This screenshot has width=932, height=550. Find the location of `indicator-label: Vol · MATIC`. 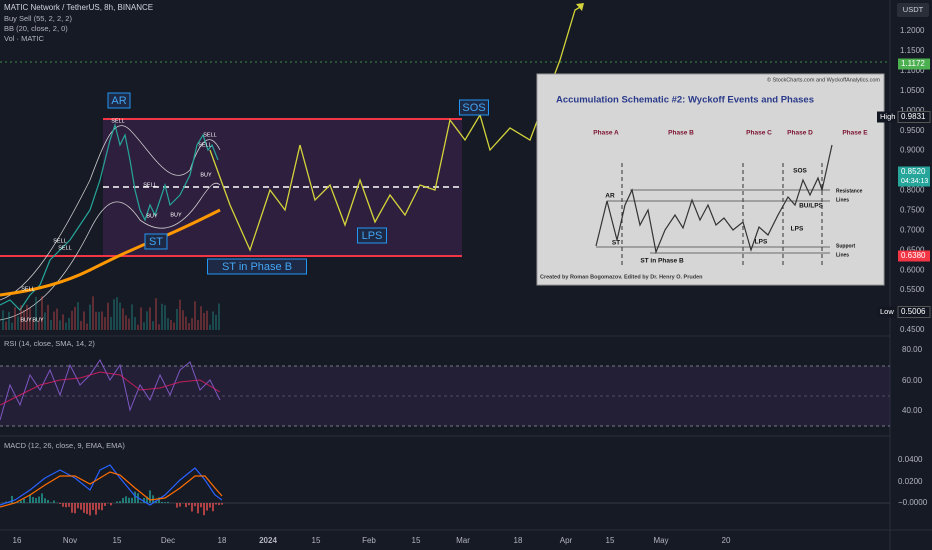

indicator-label: Vol · MATIC is located at coordinates (24, 38).